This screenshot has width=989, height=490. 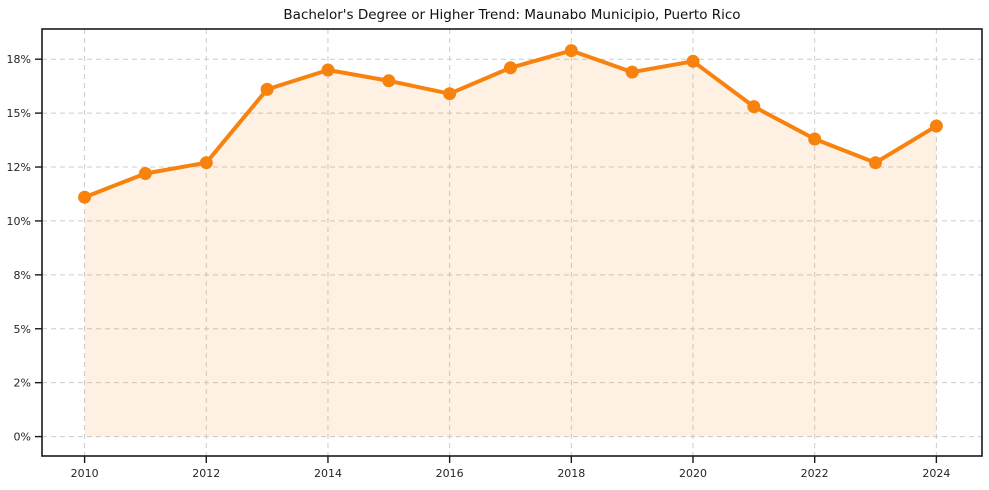 What do you see at coordinates (875, 163) in the screenshot?
I see `data-point-2023` at bounding box center [875, 163].